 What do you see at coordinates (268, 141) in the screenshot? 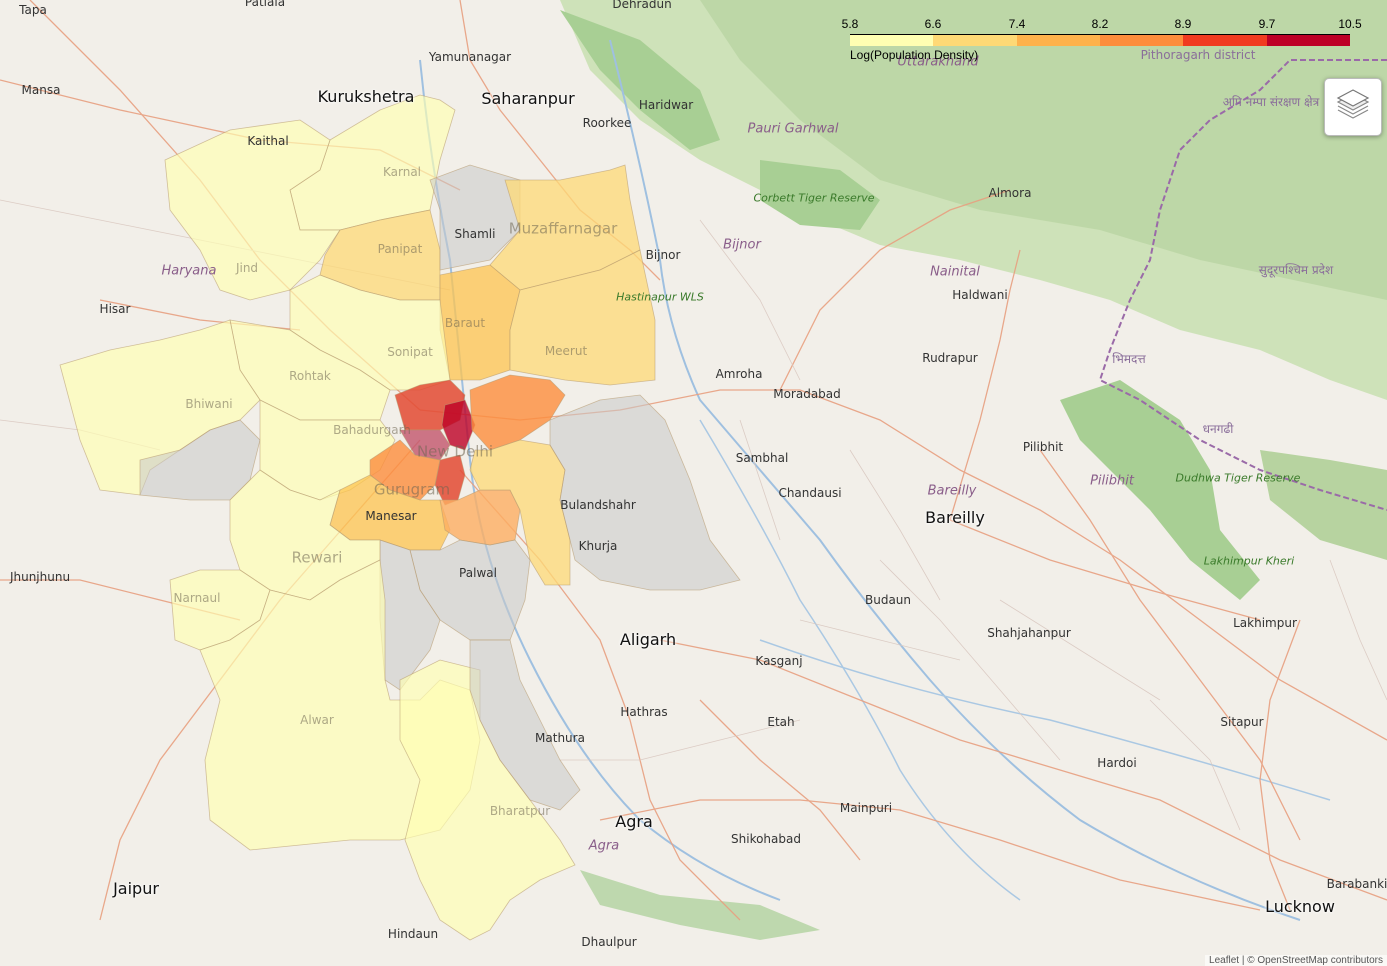
I see `map-label-towns: Kaithal` at bounding box center [268, 141].